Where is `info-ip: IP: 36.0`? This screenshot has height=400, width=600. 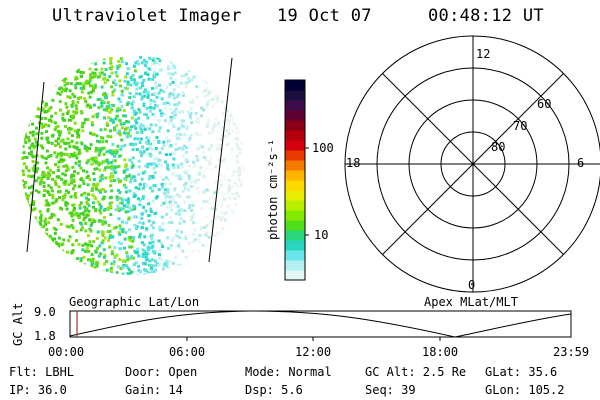 info-ip: IP: 36.0 is located at coordinates (38, 390).